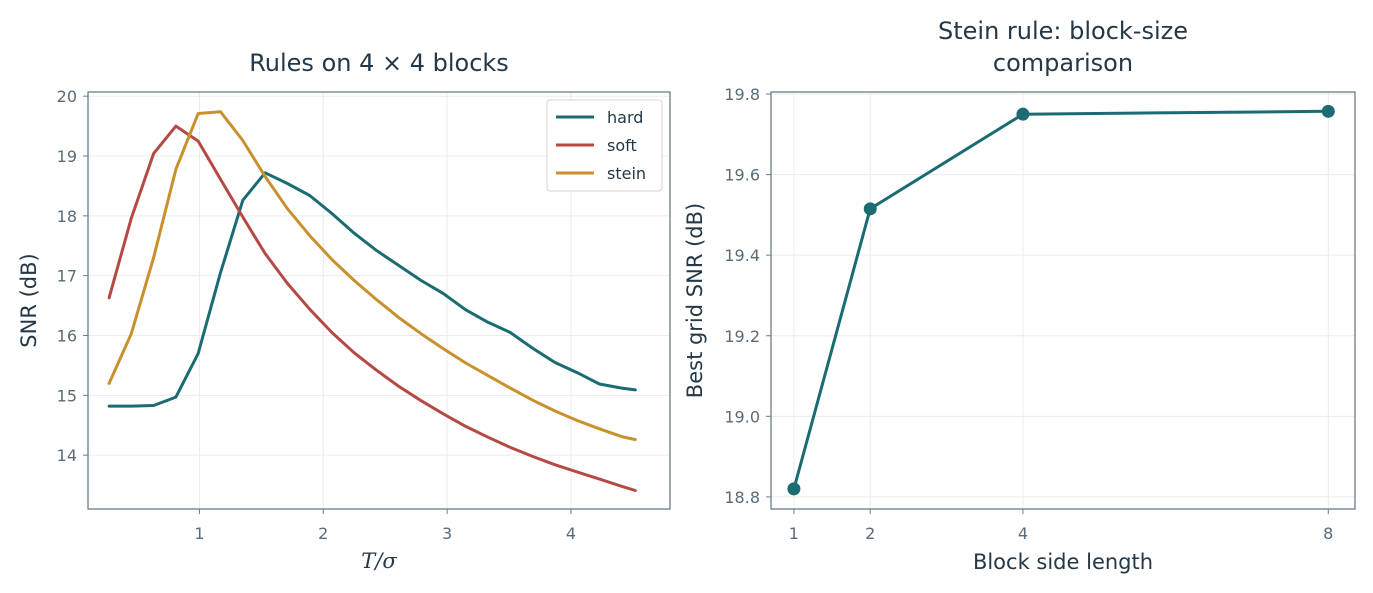  I want to click on legend-box, so click(604, 145).